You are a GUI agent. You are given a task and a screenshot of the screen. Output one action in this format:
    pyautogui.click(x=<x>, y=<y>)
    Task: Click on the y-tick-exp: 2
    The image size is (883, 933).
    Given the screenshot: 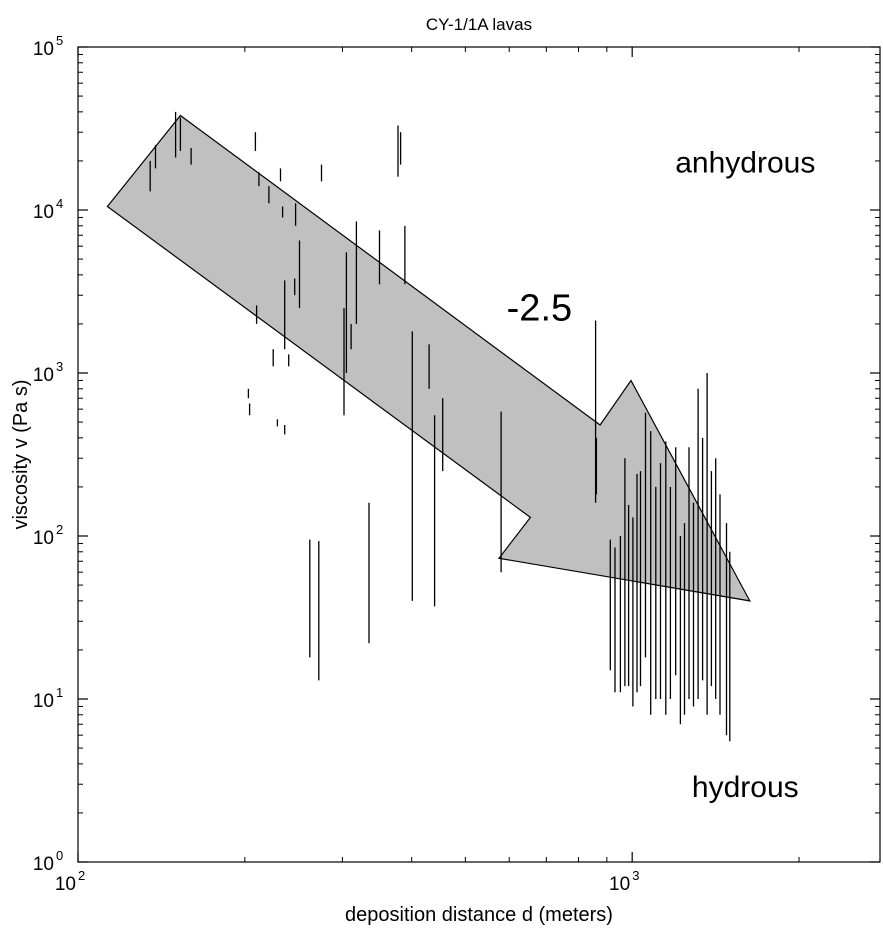 What is the action you would take?
    pyautogui.click(x=59, y=529)
    